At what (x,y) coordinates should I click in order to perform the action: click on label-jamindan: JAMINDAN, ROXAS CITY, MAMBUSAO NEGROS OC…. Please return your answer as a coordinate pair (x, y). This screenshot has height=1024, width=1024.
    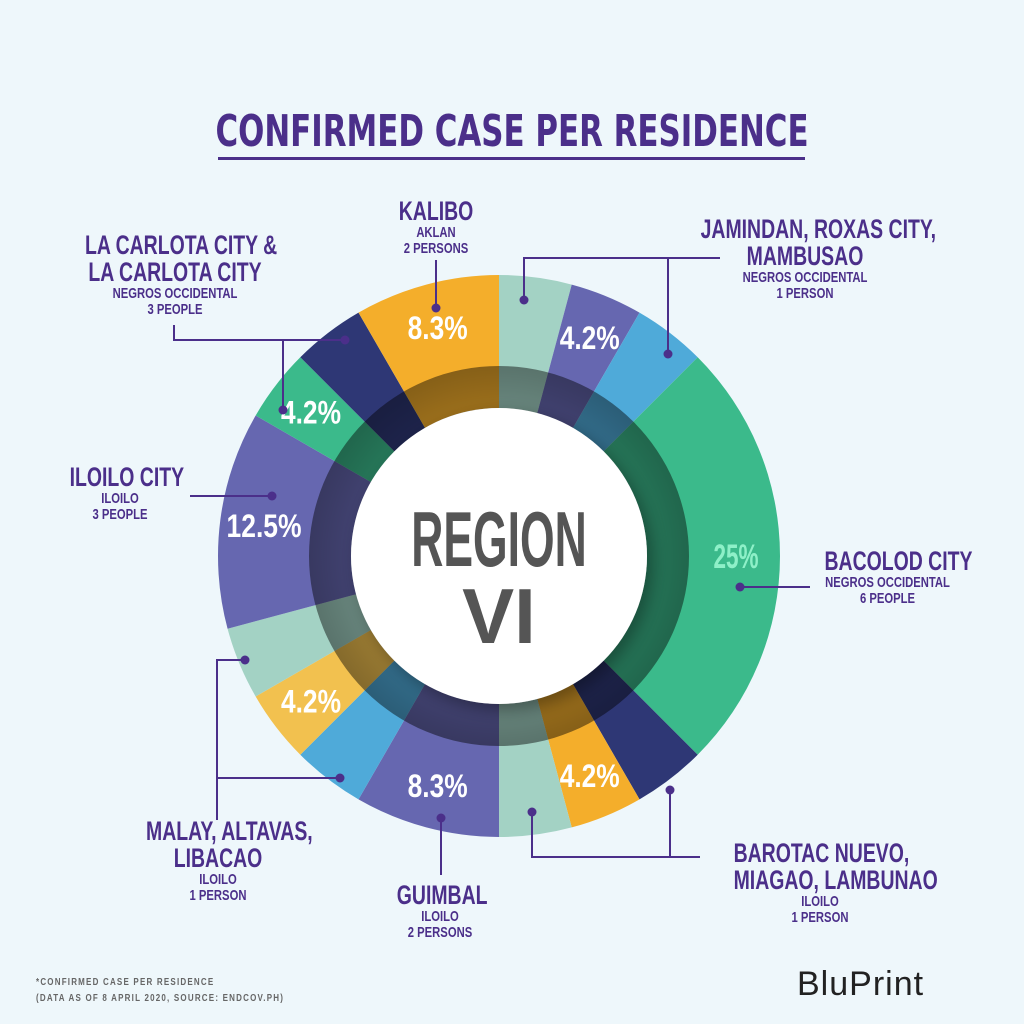
    Looking at the image, I should click on (818, 258).